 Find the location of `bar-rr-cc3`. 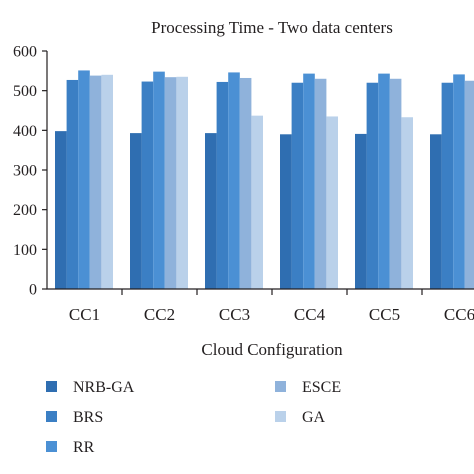

bar-rr-cc3 is located at coordinates (234, 180).